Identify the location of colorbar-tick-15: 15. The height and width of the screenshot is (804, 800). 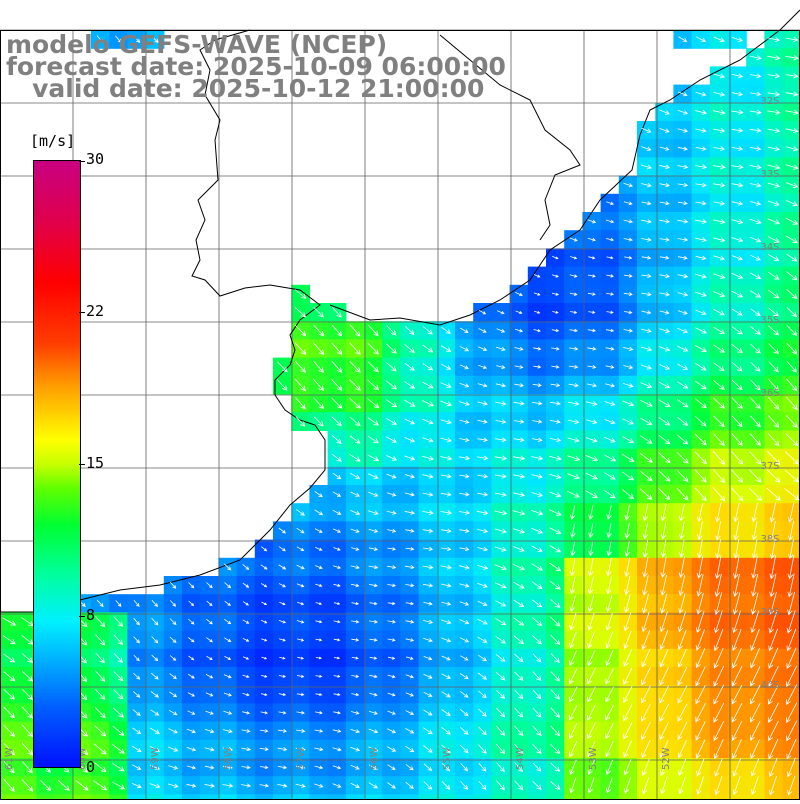
(95, 463).